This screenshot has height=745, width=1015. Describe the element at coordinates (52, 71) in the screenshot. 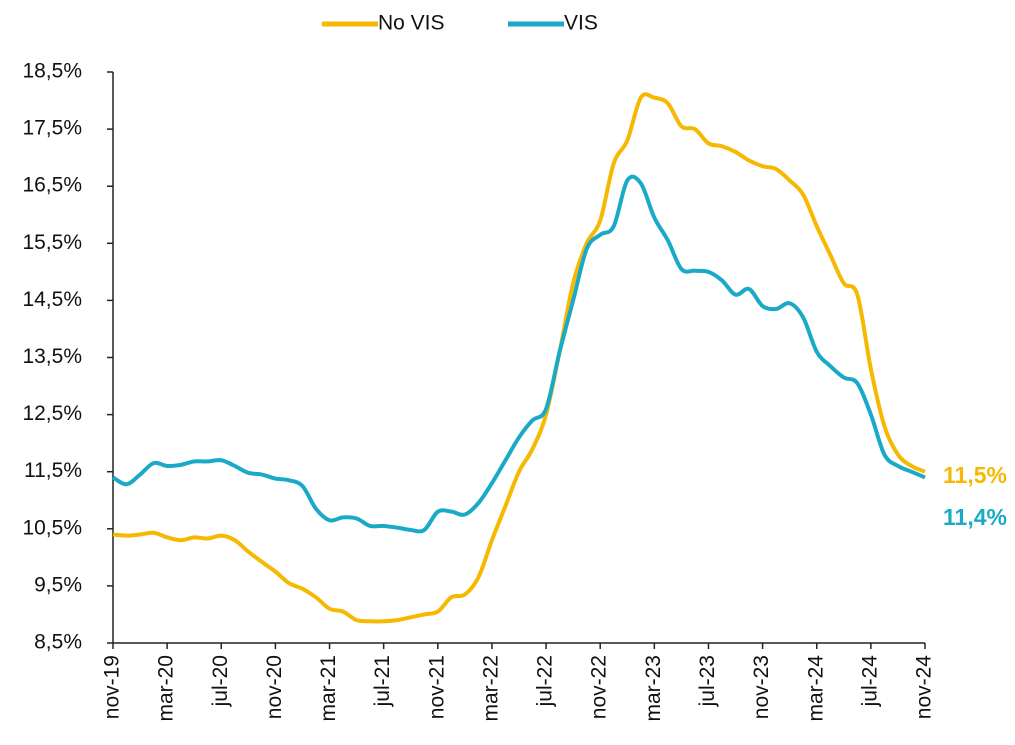

I see `y-tick-label: 18,5%` at that location.